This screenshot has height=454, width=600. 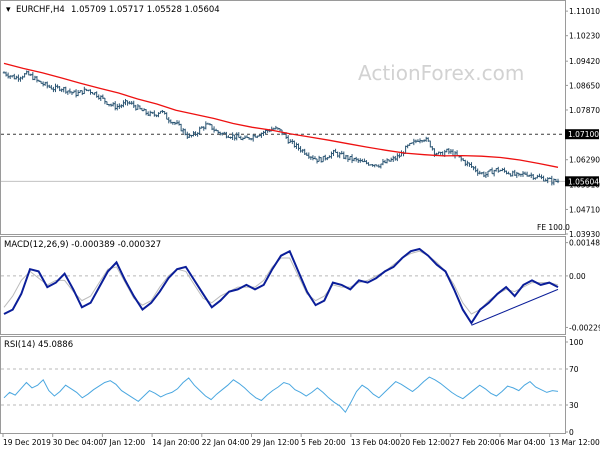 What do you see at coordinates (27, 442) in the screenshot?
I see `time-tick-label: 19 Dec 2019` at bounding box center [27, 442].